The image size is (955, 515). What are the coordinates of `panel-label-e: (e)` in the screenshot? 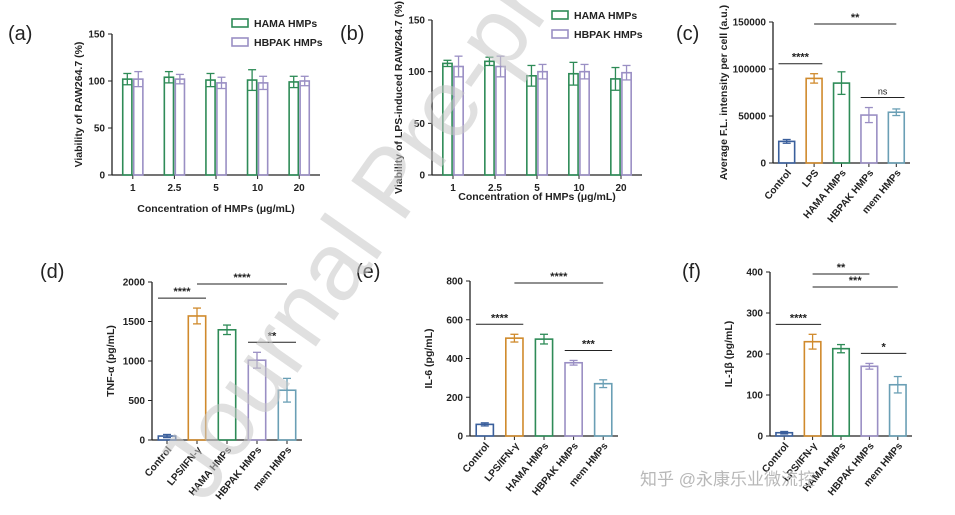 It's located at (368, 272).